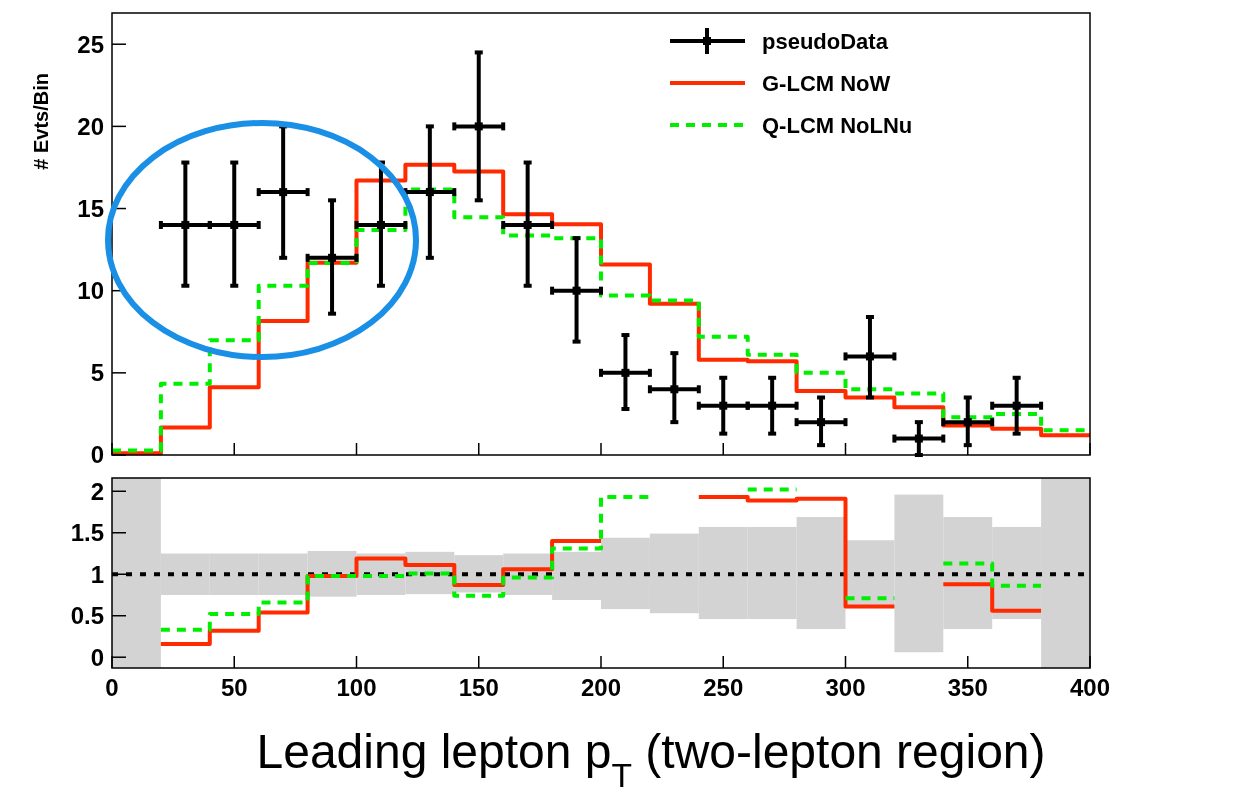  Describe the element at coordinates (1090, 687) in the screenshot. I see `x-tick-label: 400` at that location.